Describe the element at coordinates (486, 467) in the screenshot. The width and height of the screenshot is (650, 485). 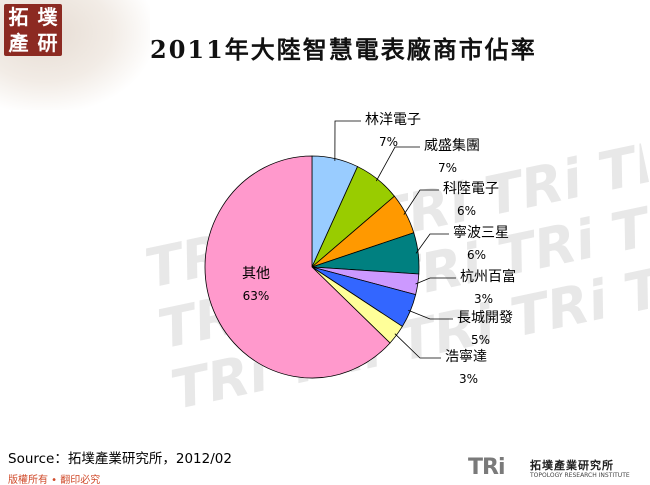
I see `tri-logo-text: TRi` at that location.